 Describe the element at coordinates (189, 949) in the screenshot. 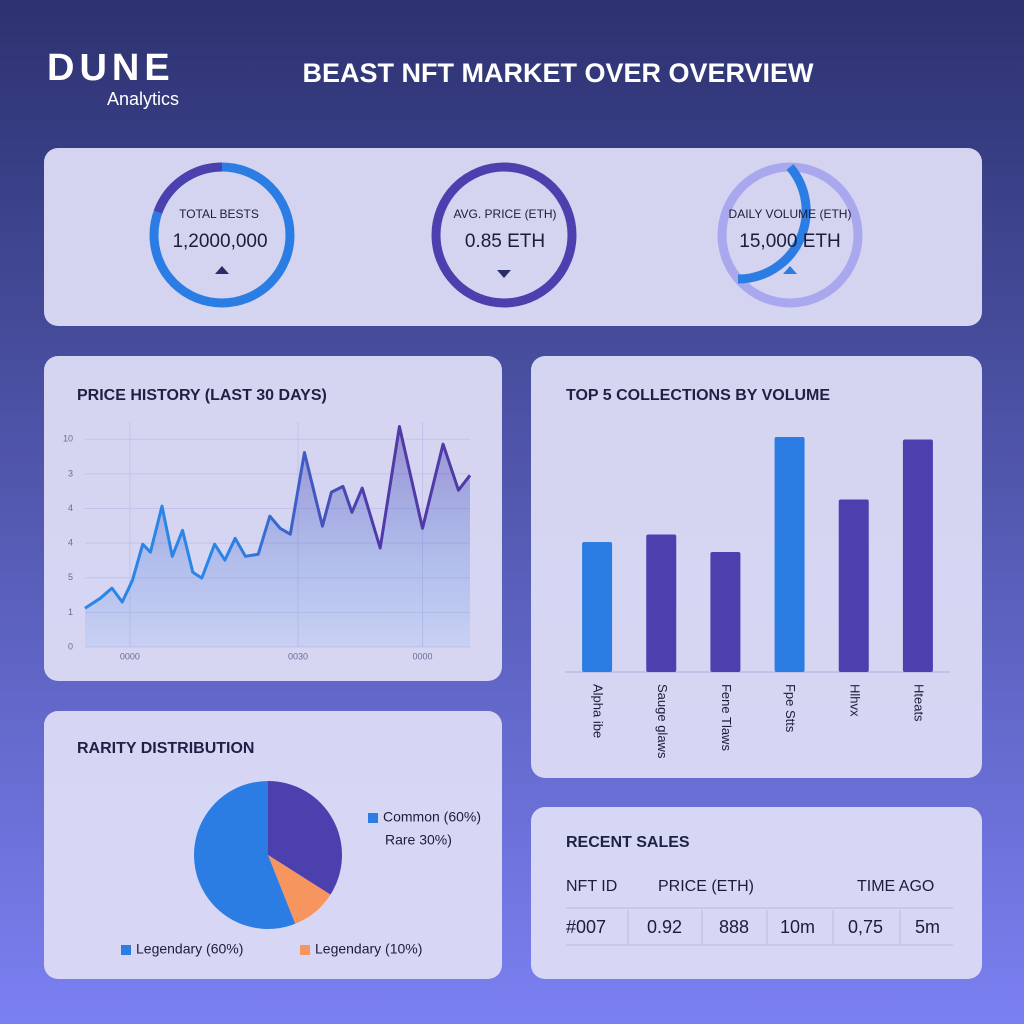

I see `legend-label: Legendary (60%)` at that location.